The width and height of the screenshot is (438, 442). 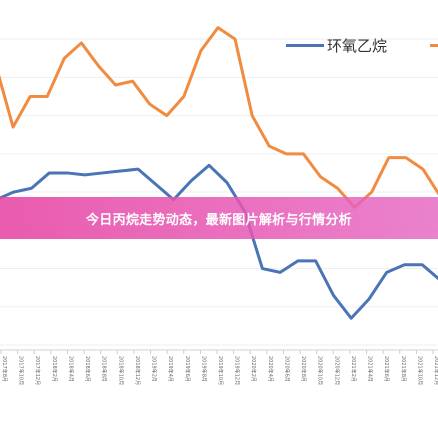 What do you see at coordinates (54, 369) in the screenshot?
I see `x-tick-label: 2018年2月` at bounding box center [54, 369].